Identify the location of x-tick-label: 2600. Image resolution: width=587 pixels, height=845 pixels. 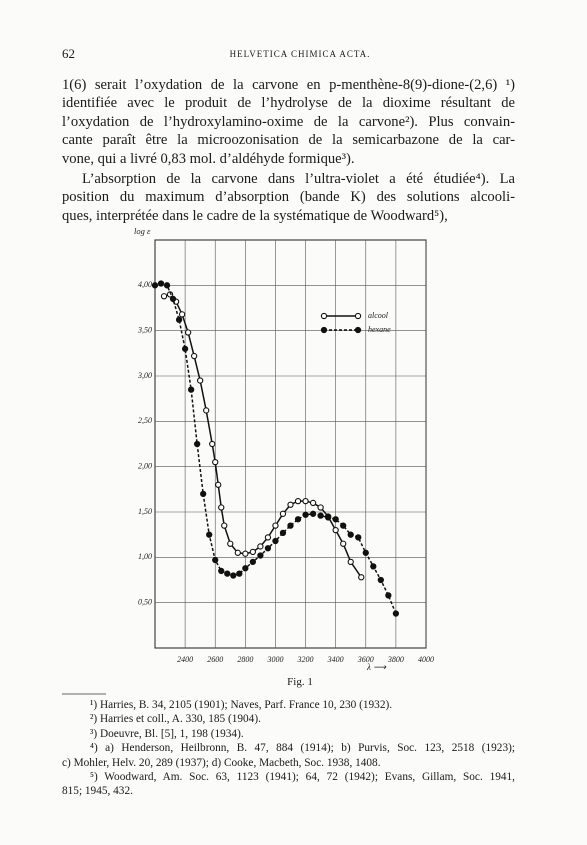
(215, 659).